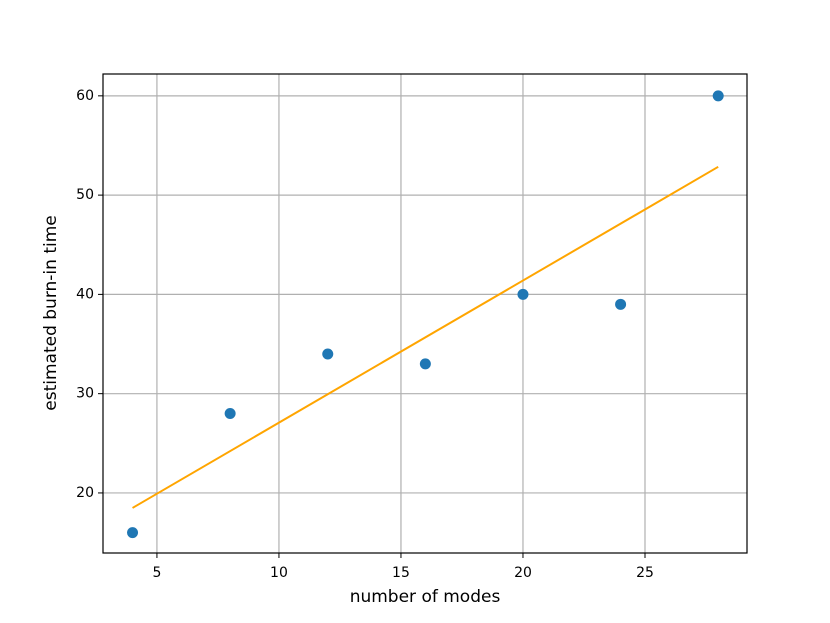  Describe the element at coordinates (85, 195) in the screenshot. I see `y-tick-label: 50` at that location.